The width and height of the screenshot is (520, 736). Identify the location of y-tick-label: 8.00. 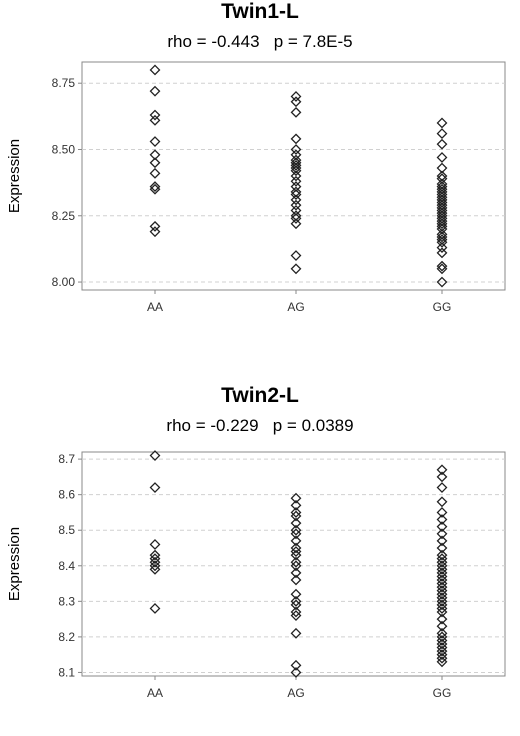
(64, 282).